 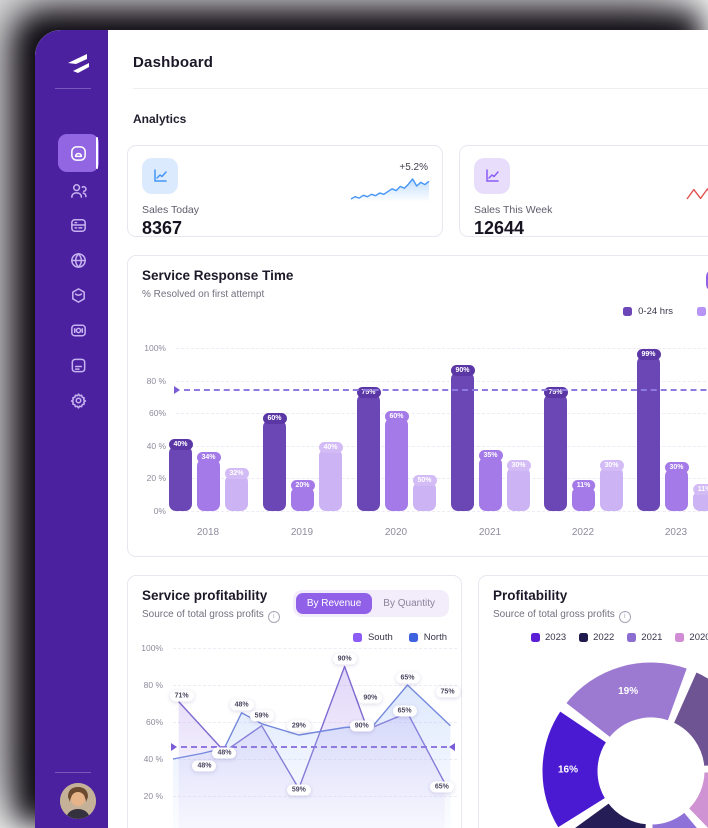 What do you see at coordinates (153, 796) in the screenshot?
I see `y-axis-tick: 20 %` at bounding box center [153, 796].